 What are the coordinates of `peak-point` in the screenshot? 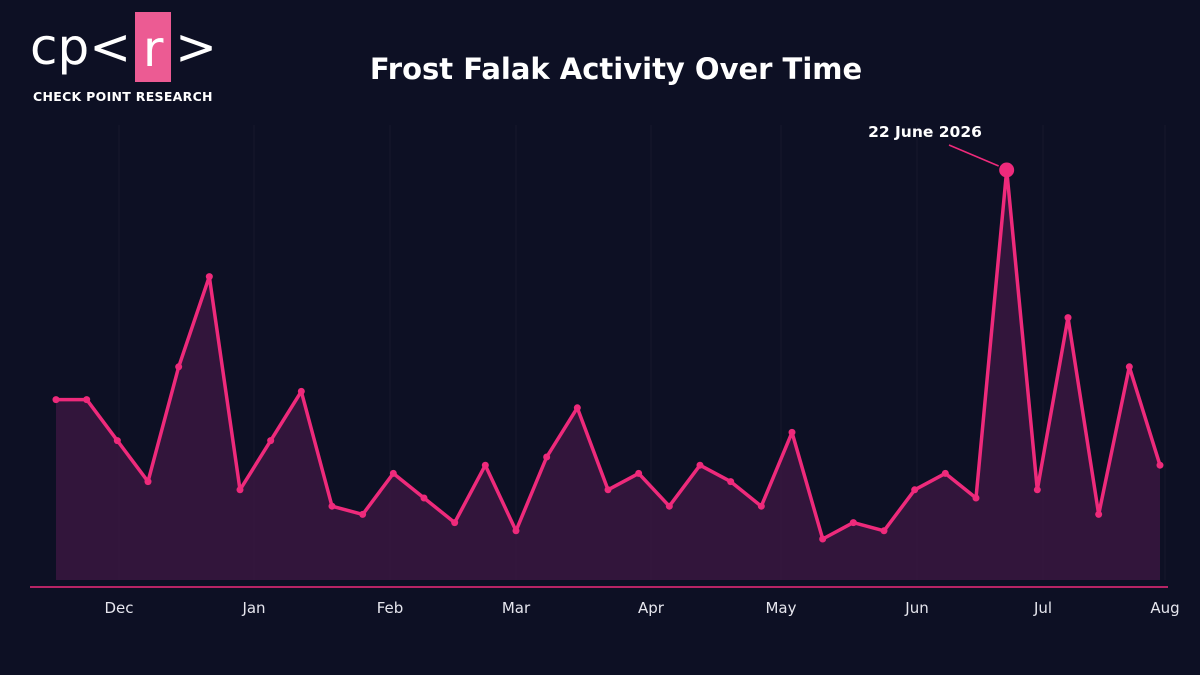 It's located at (1007, 170).